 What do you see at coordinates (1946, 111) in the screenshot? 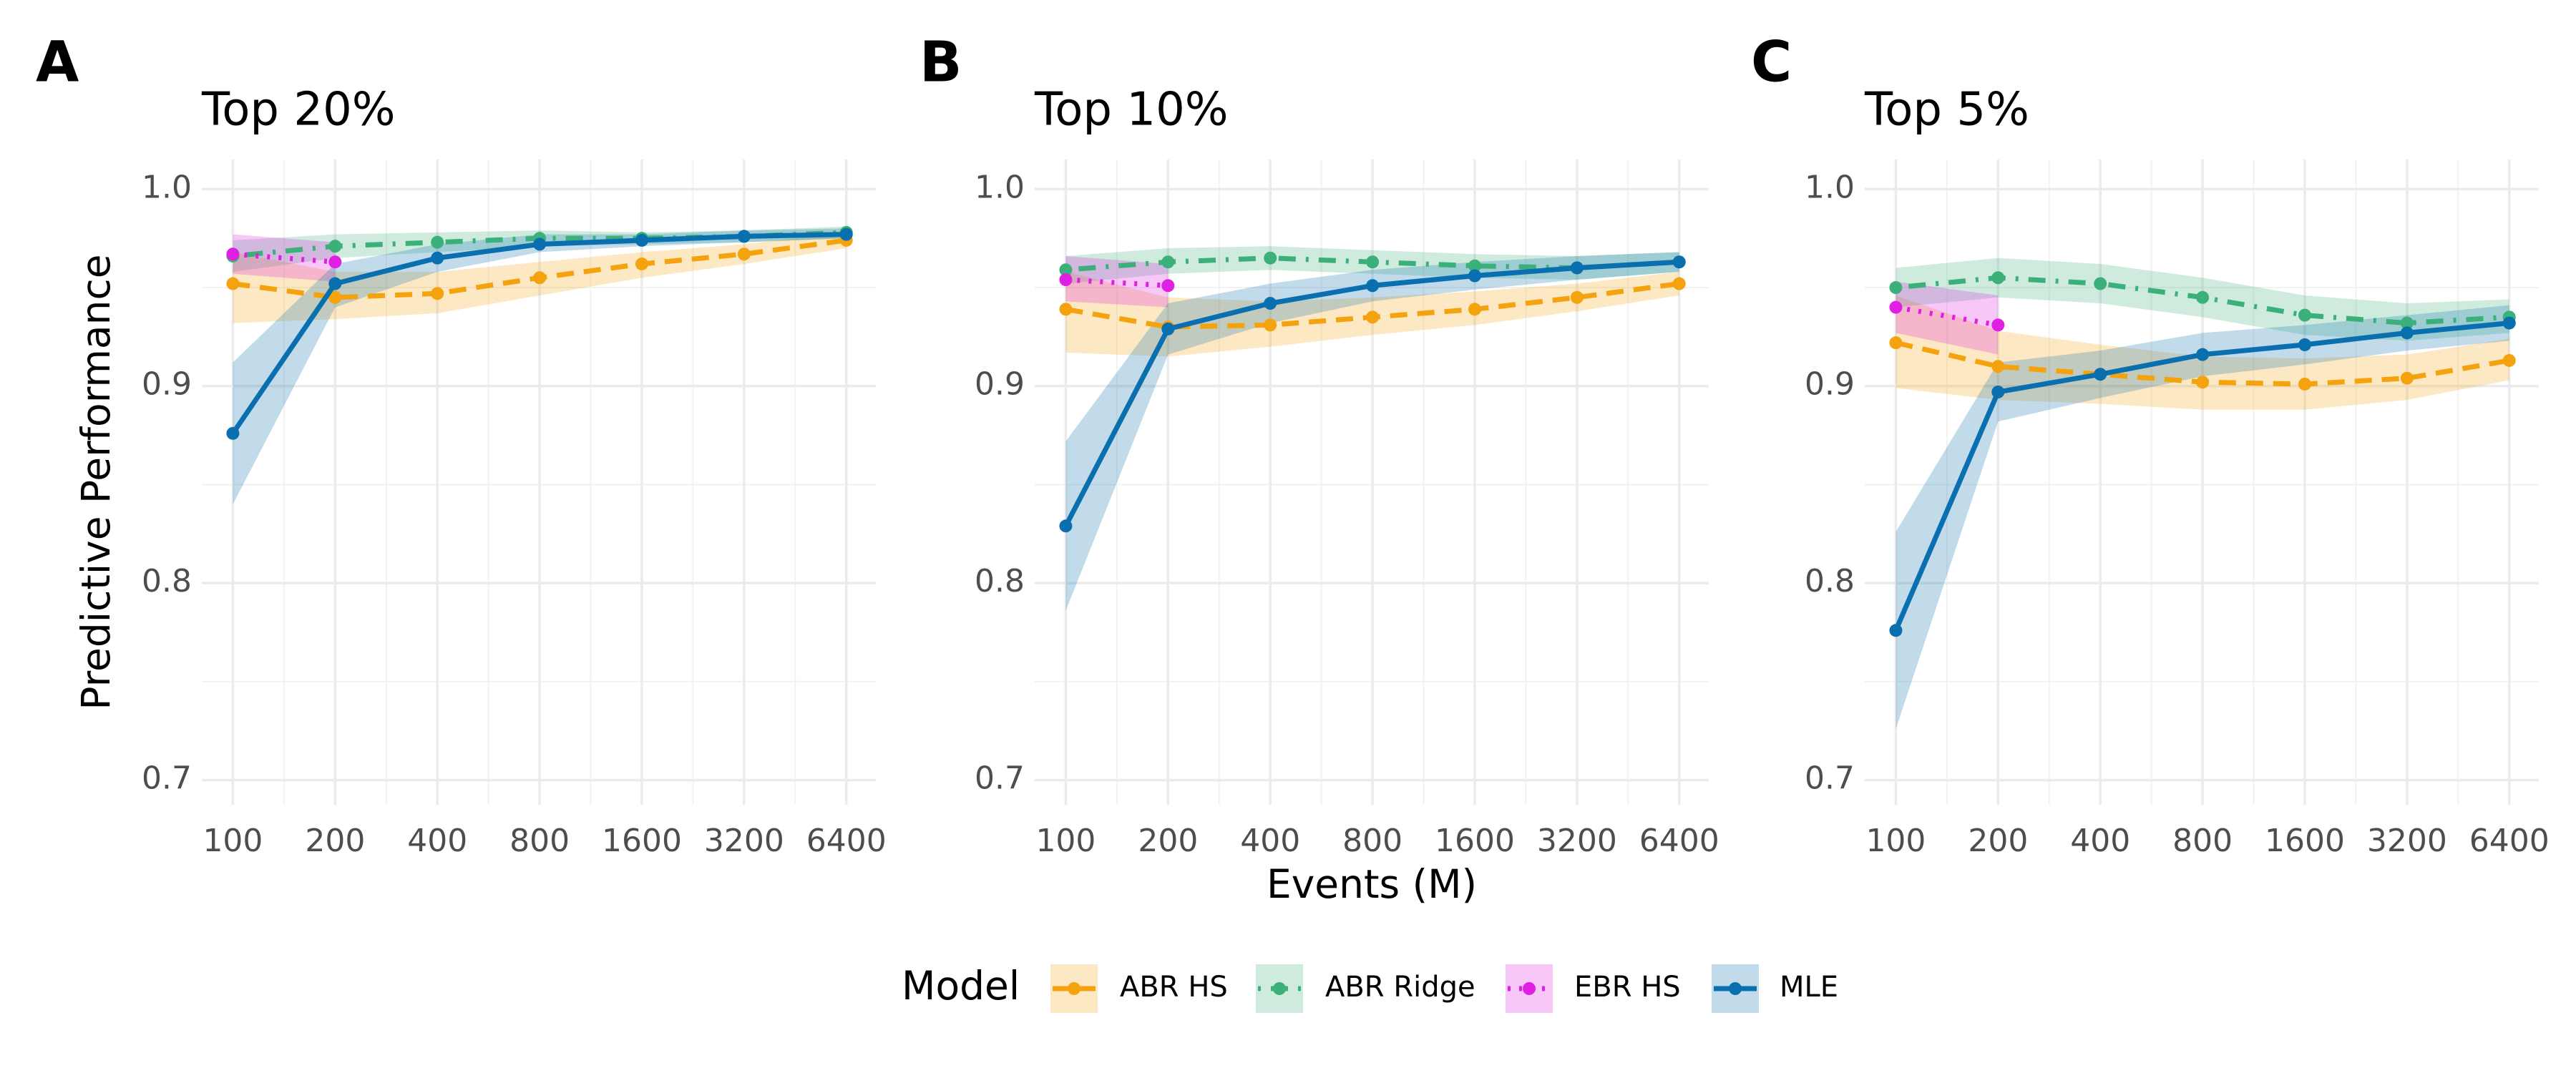
I see `panel-title: Top 5%` at bounding box center [1946, 111].